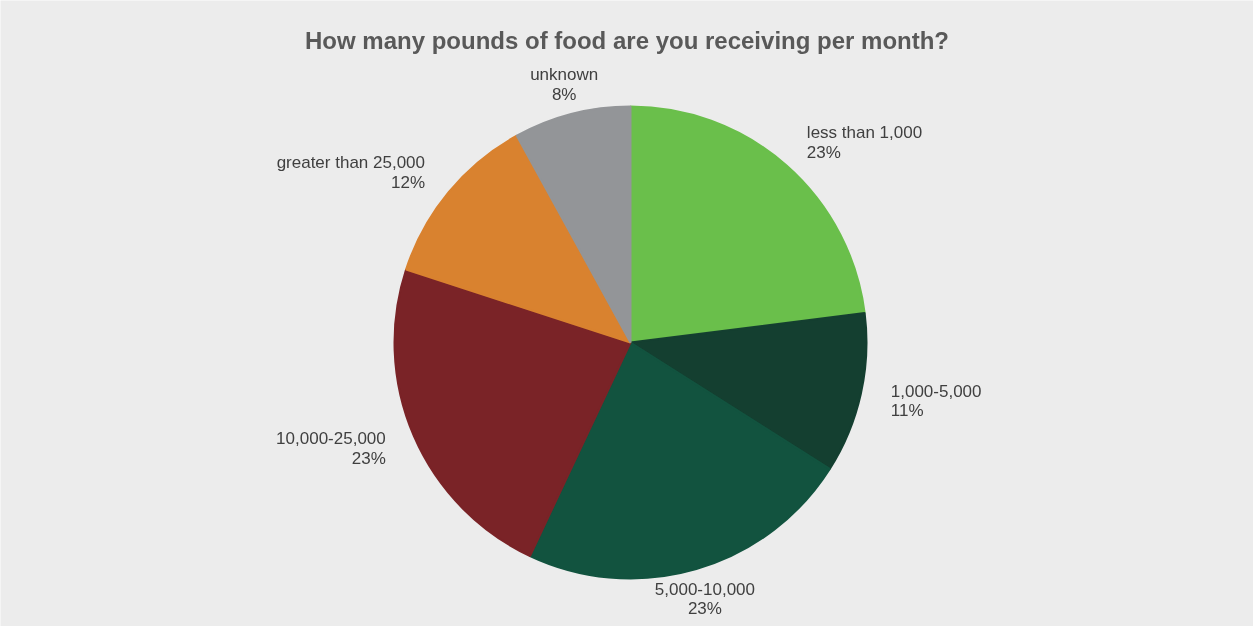 The height and width of the screenshot is (626, 1253). Describe the element at coordinates (705, 589) in the screenshot. I see `slice-label: 5,000-10,000` at that location.